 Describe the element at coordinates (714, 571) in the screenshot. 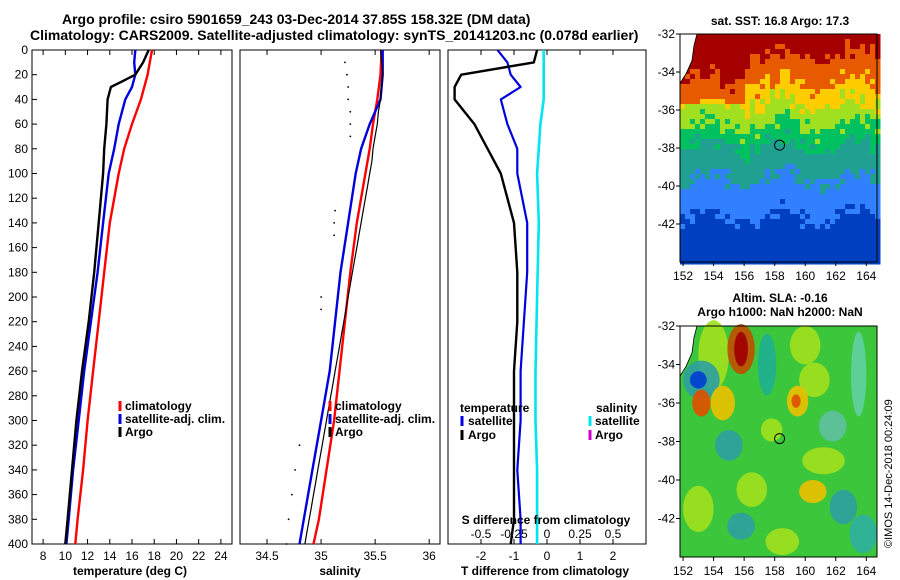

I see `map-x-tick-label: 154` at that location.